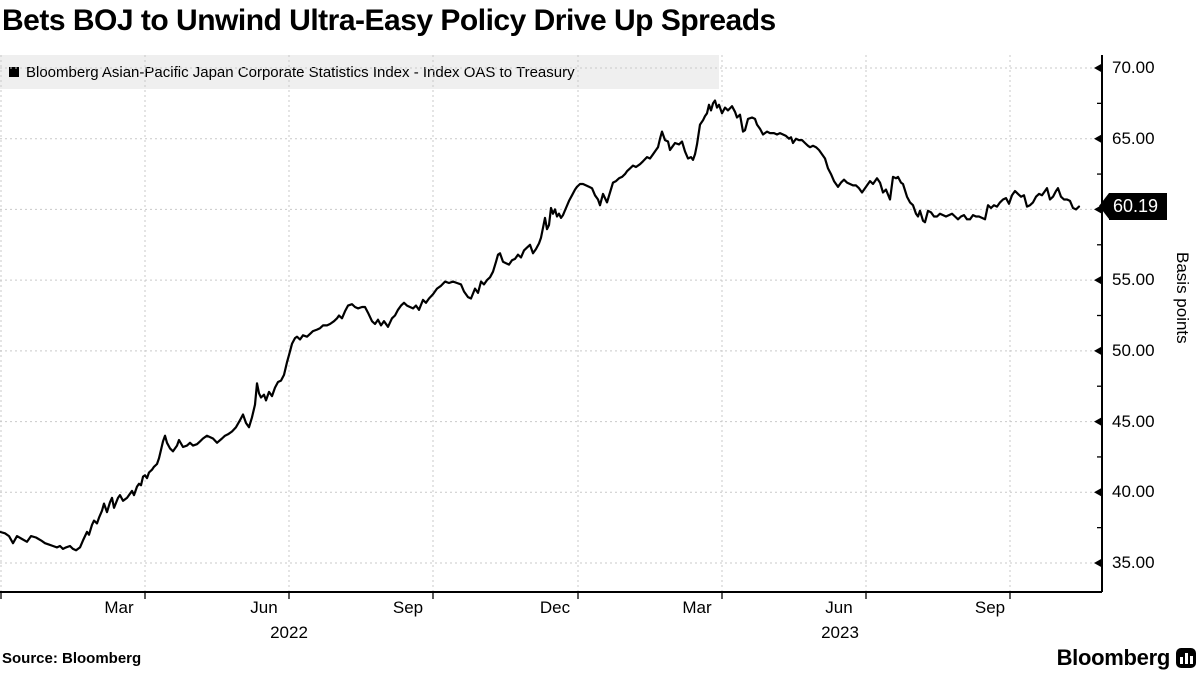 This screenshot has width=1200, height=675. What do you see at coordinates (1133, 67) in the screenshot?
I see `y-tick-label: 70.00` at bounding box center [1133, 67].